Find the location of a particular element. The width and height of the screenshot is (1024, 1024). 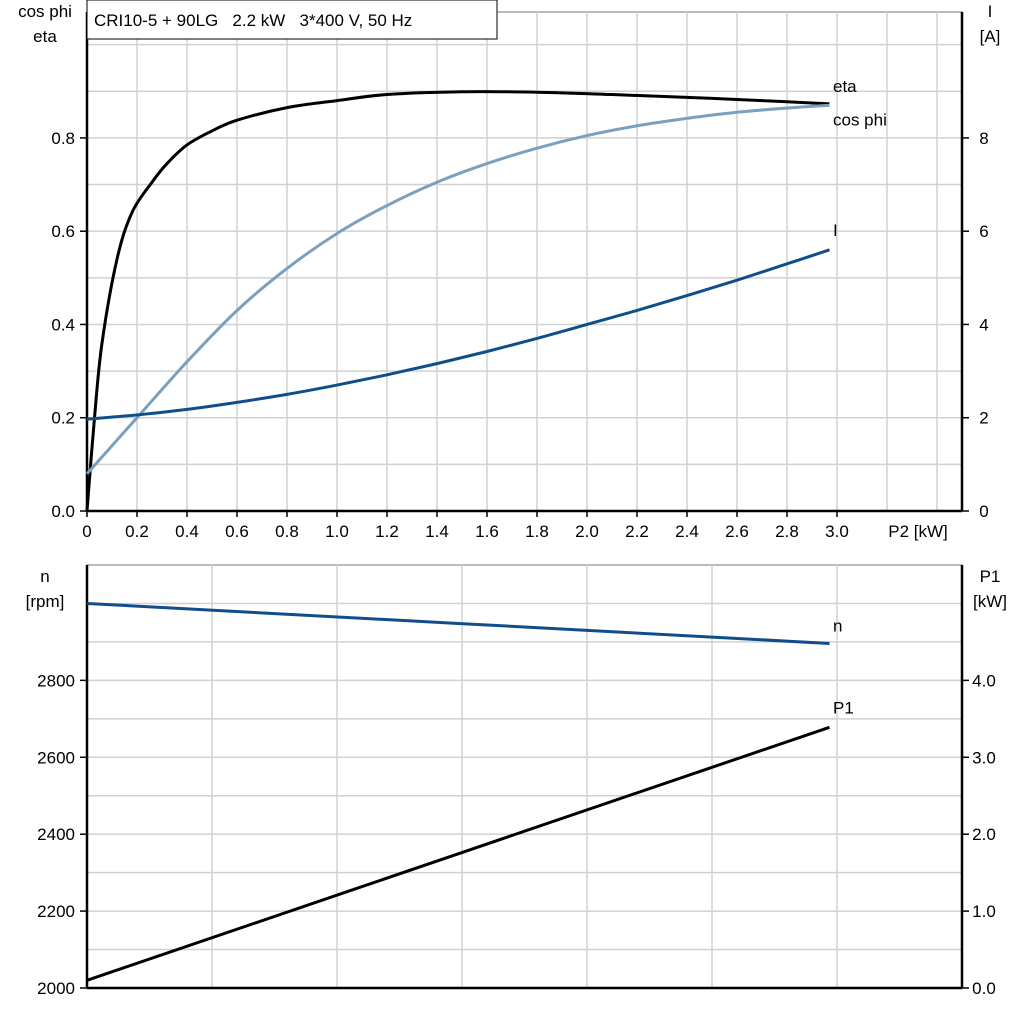

x-tick-label: 0.4 is located at coordinates (187, 531).